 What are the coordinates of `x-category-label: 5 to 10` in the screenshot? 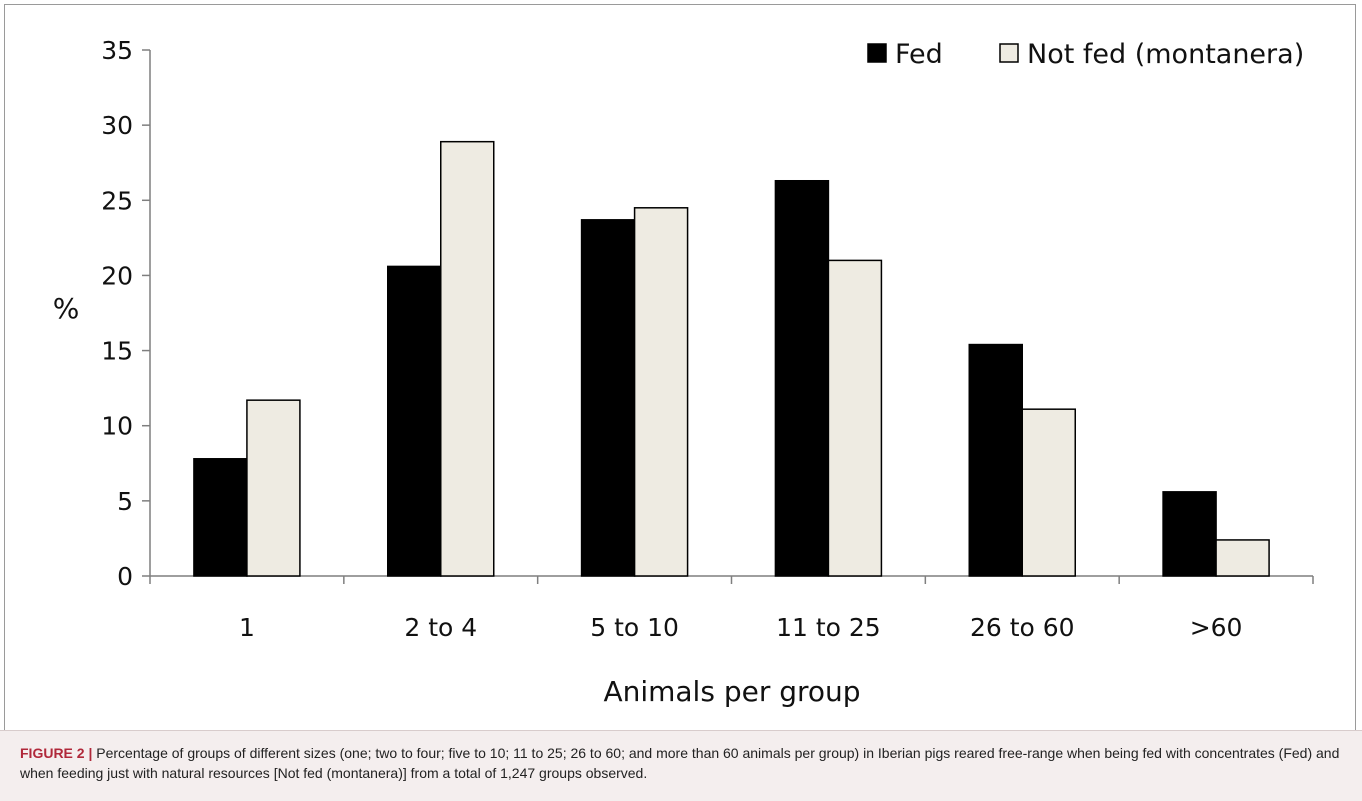 It's located at (634, 627).